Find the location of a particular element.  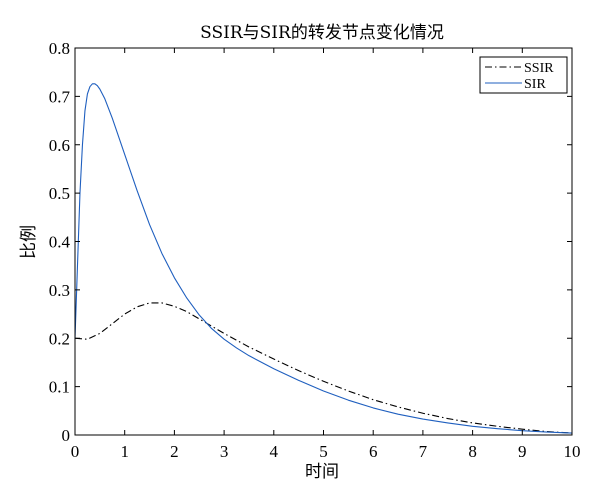

x-tick-label: 8 is located at coordinates (472, 451).